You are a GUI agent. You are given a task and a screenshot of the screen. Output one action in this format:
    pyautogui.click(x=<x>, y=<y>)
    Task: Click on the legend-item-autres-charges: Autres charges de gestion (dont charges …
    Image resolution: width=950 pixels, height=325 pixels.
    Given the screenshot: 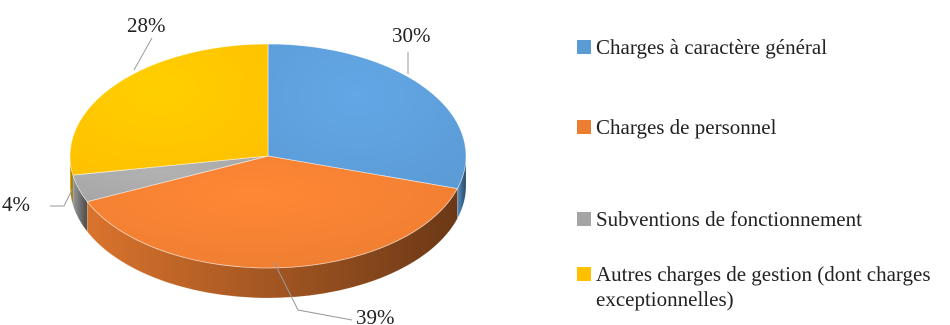 What is the action you would take?
    pyautogui.click(x=763, y=287)
    